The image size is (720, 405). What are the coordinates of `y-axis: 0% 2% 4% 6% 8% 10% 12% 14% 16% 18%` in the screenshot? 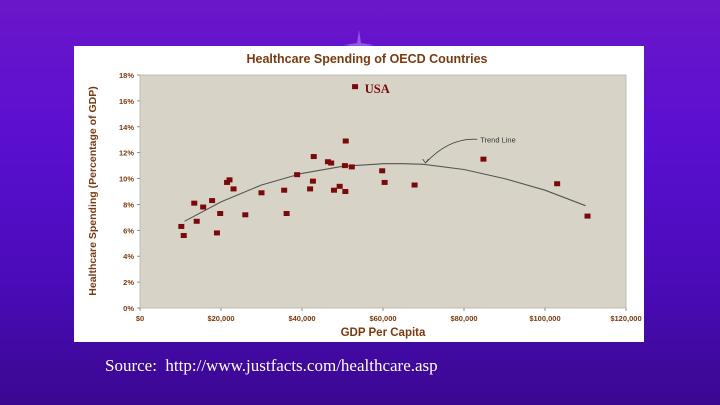 It's located at (129, 192).